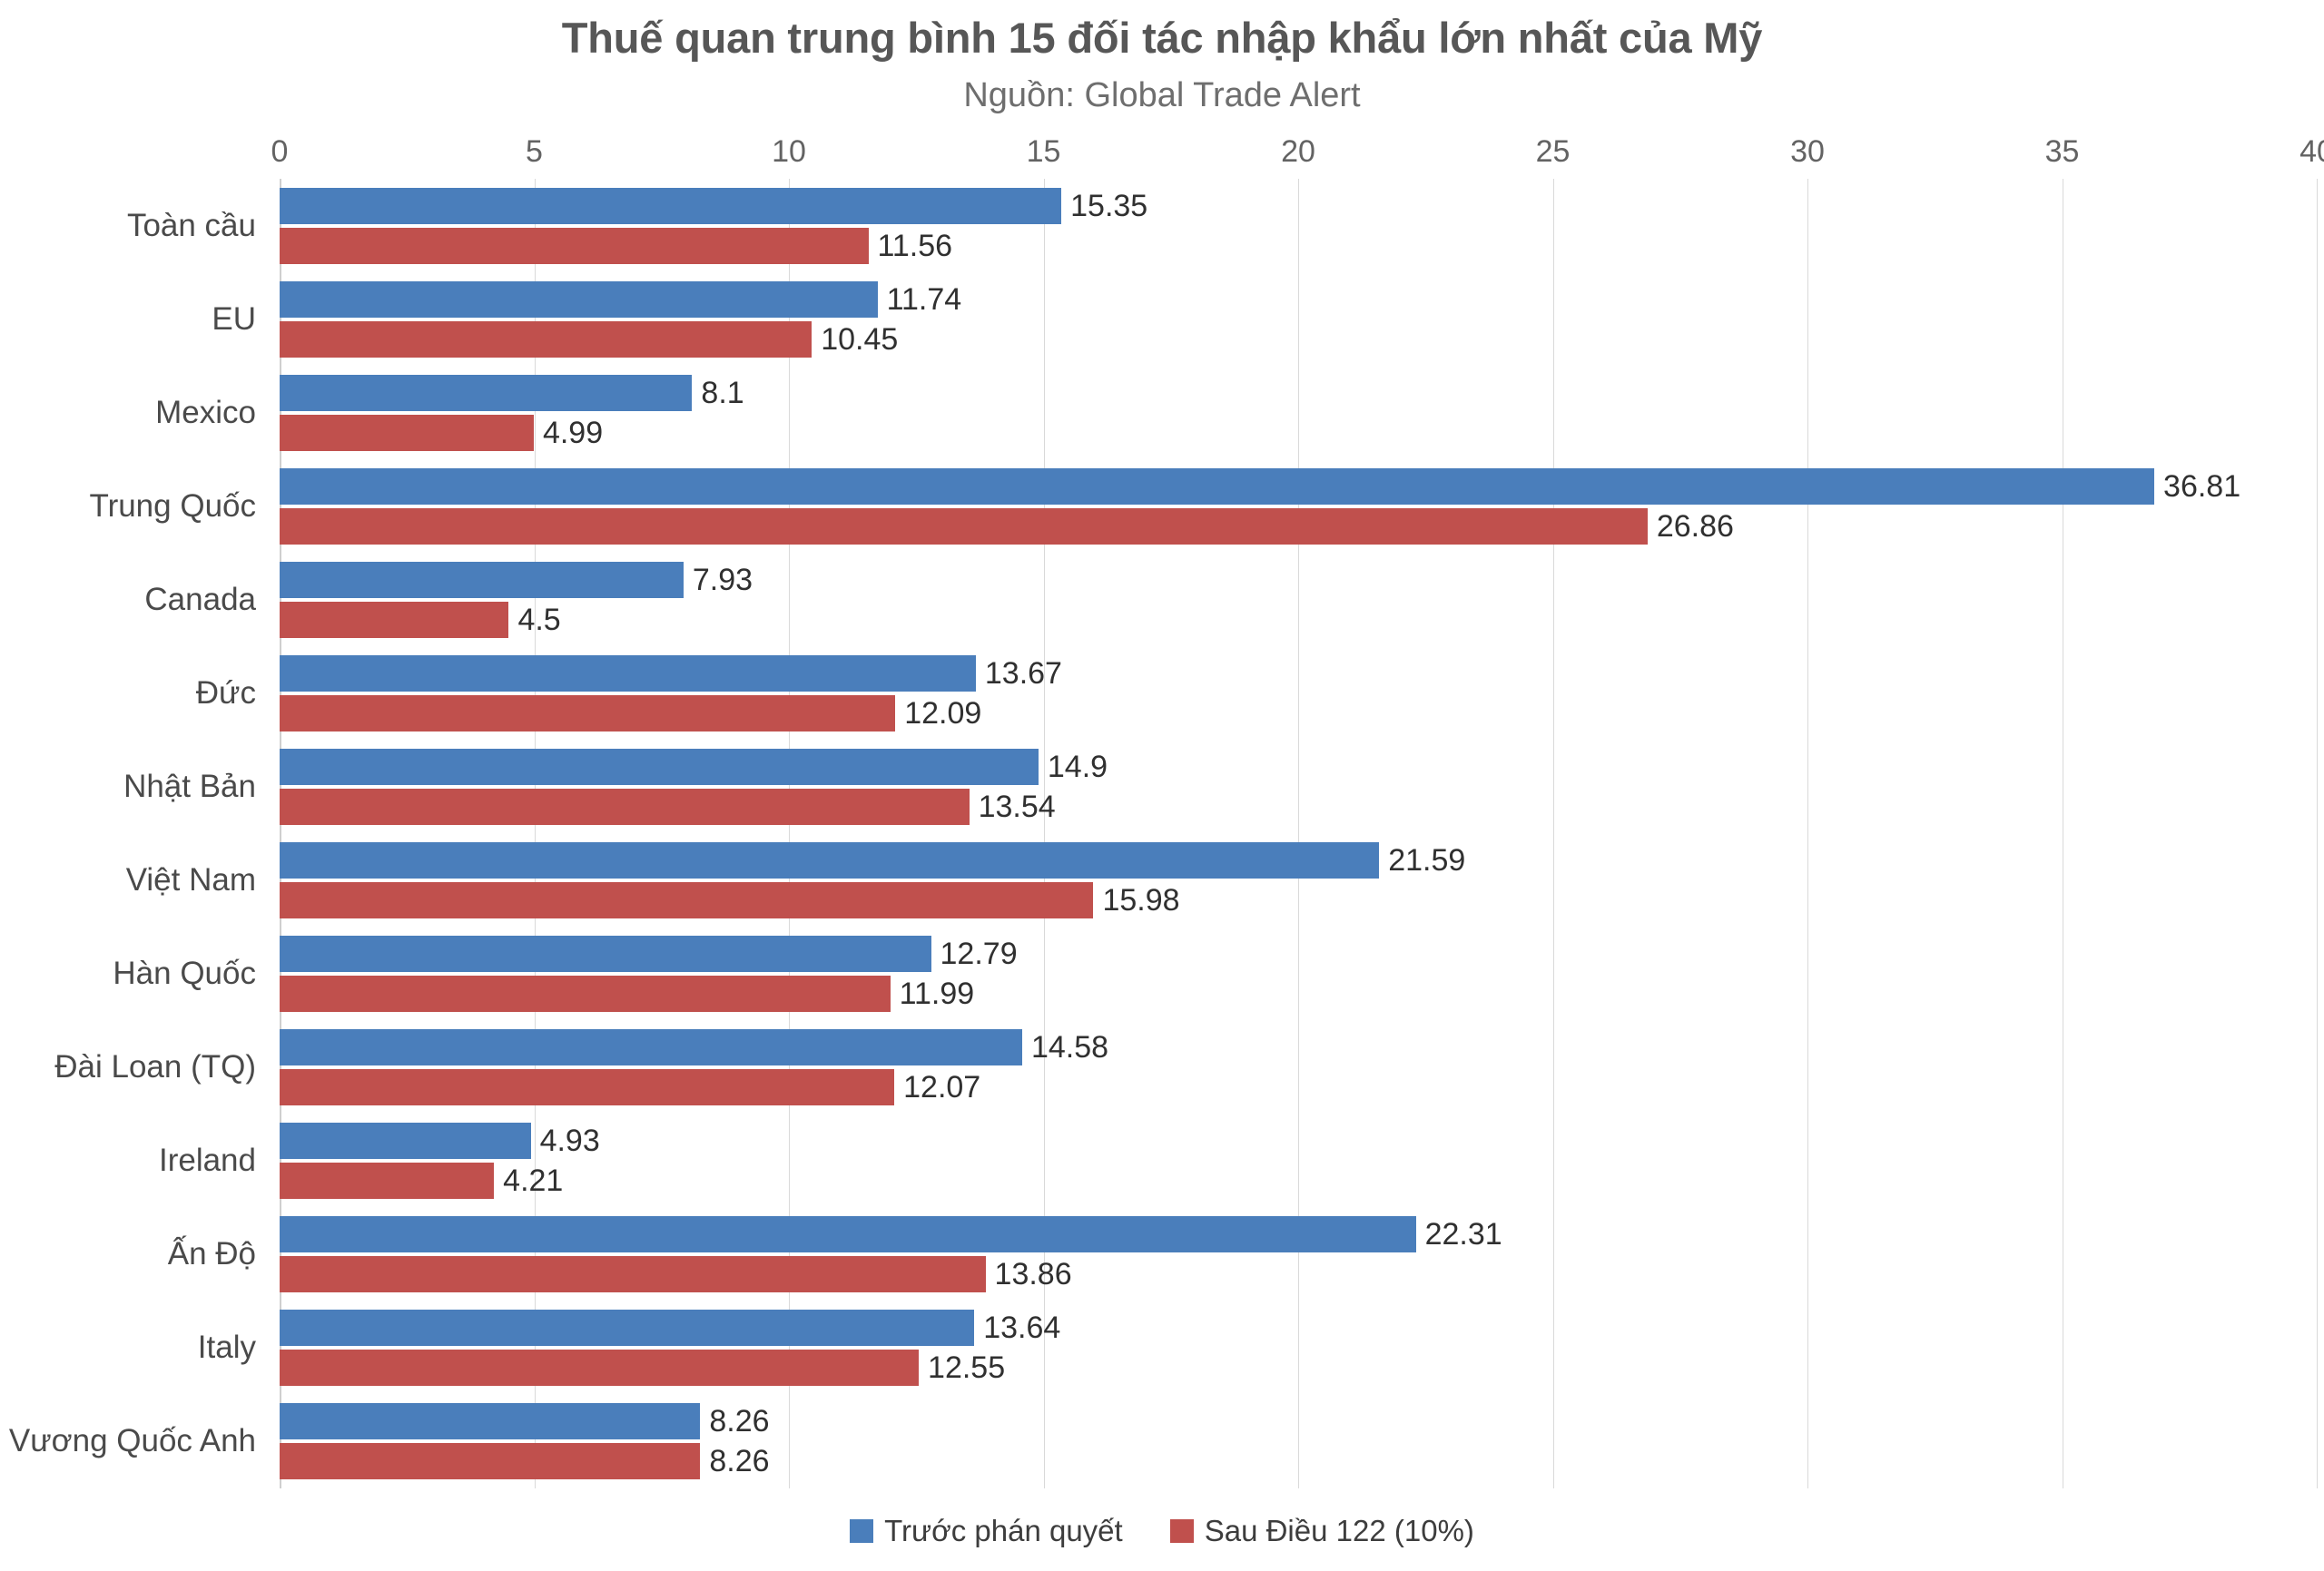 The image size is (2324, 1571). What do you see at coordinates (1238, 1161) in the screenshot?
I see `bar-row: Ireland 4.93 4.21` at bounding box center [1238, 1161].